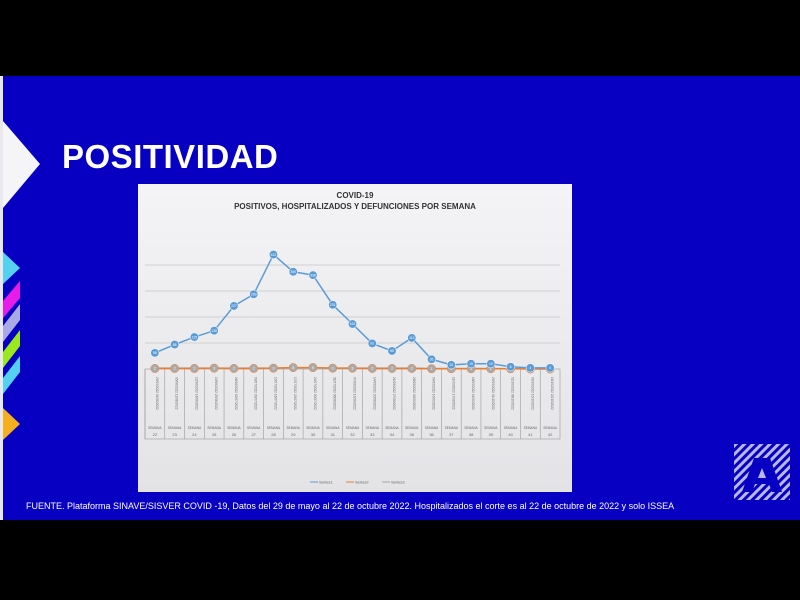 The width and height of the screenshot is (800, 600). Describe the element at coordinates (398, 482) in the screenshot. I see `legend-label: Series3` at that location.